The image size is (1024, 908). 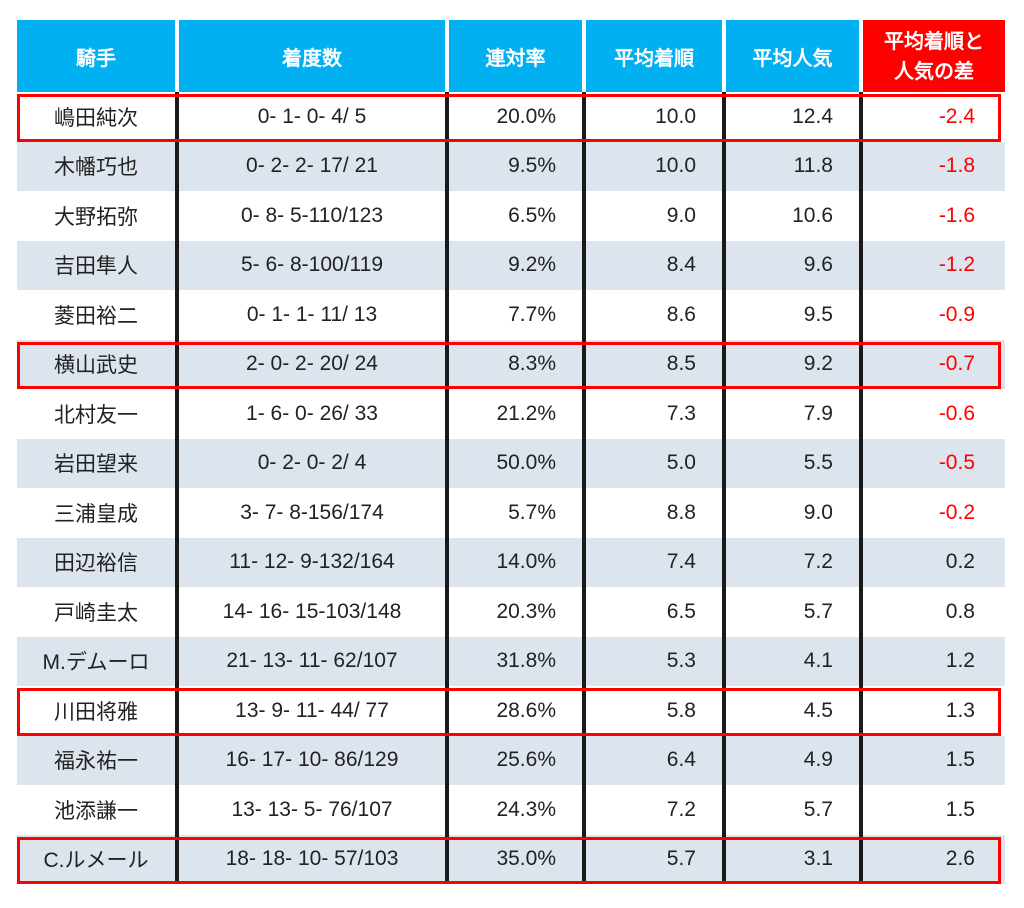 What do you see at coordinates (311, 56) in the screenshot?
I see `header-record: 着度数` at bounding box center [311, 56].